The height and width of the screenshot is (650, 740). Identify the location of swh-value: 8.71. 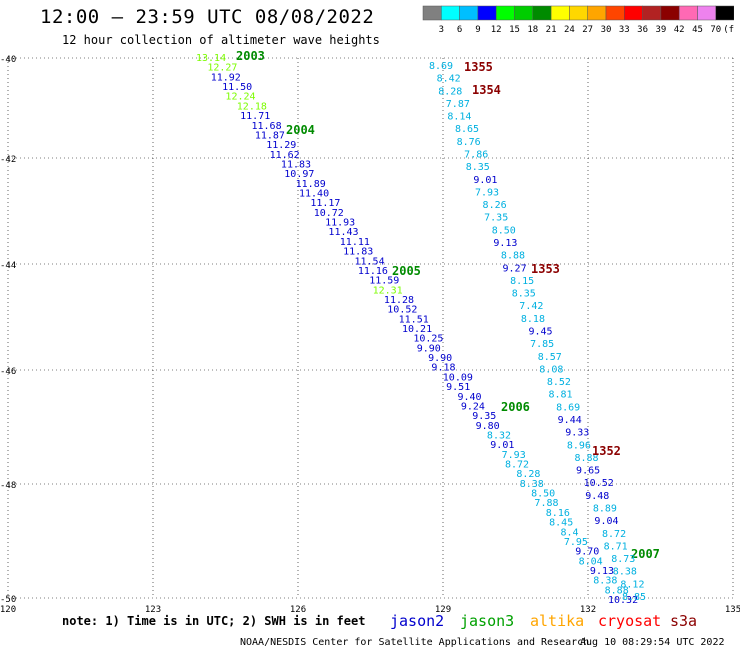
(616, 546).